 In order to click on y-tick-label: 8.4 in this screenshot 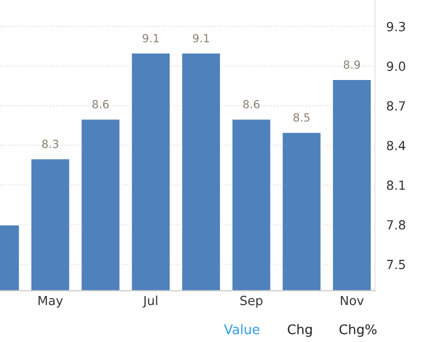, I will do `click(396, 145)`.